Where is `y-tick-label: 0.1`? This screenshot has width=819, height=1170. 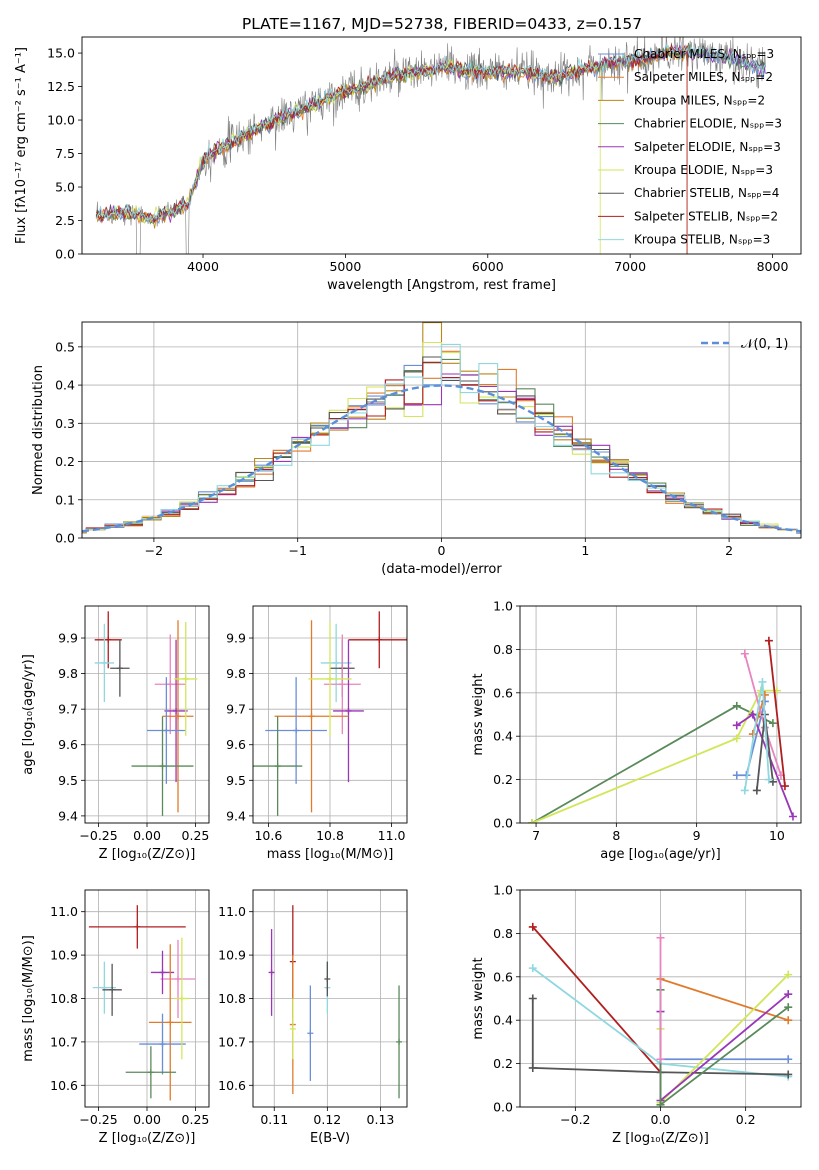 y-tick-label: 0.1 is located at coordinates (65, 499).